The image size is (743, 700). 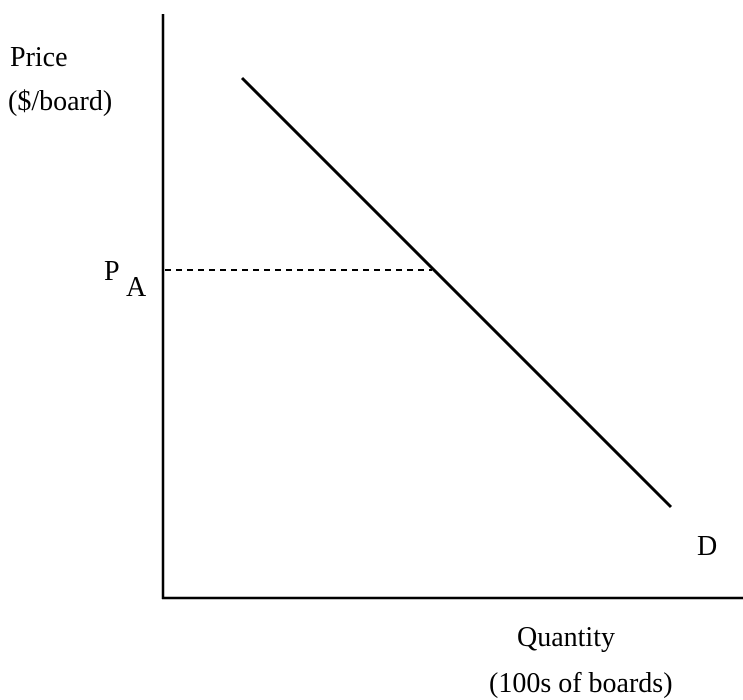 What do you see at coordinates (581, 683) in the screenshot?
I see `x-axis-label: (100s of boards)` at bounding box center [581, 683].